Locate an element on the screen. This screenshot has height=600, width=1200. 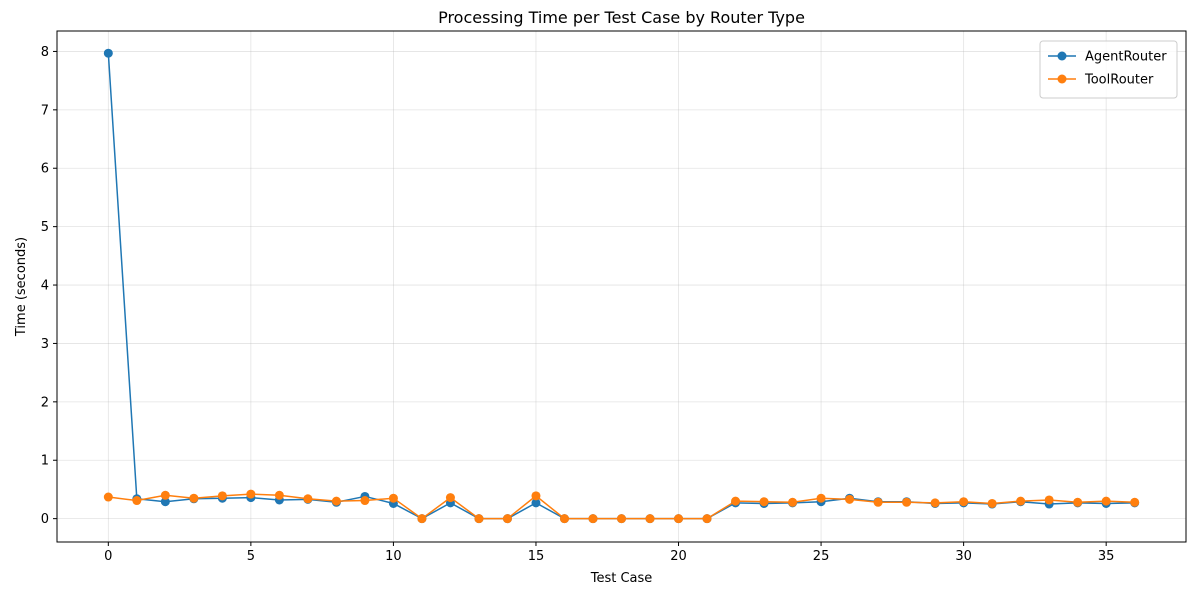
x-tick-label: 35 is located at coordinates (1106, 556).